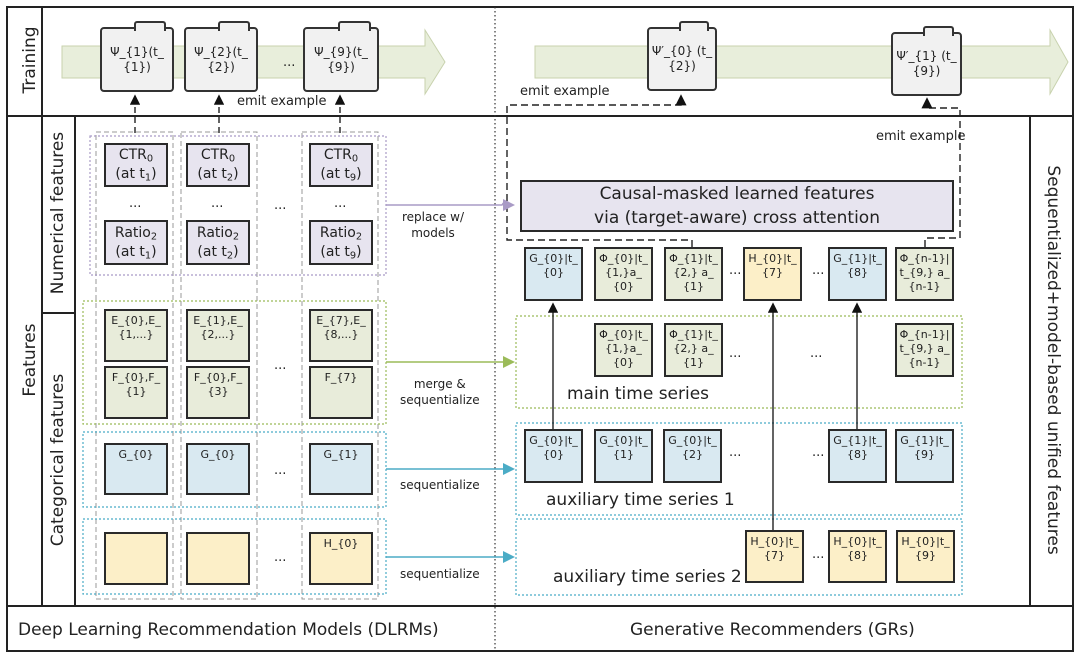  Describe the element at coordinates (924, 456) in the screenshot. I see `aux1-series-box: G_{1}|t_{9}` at that location.